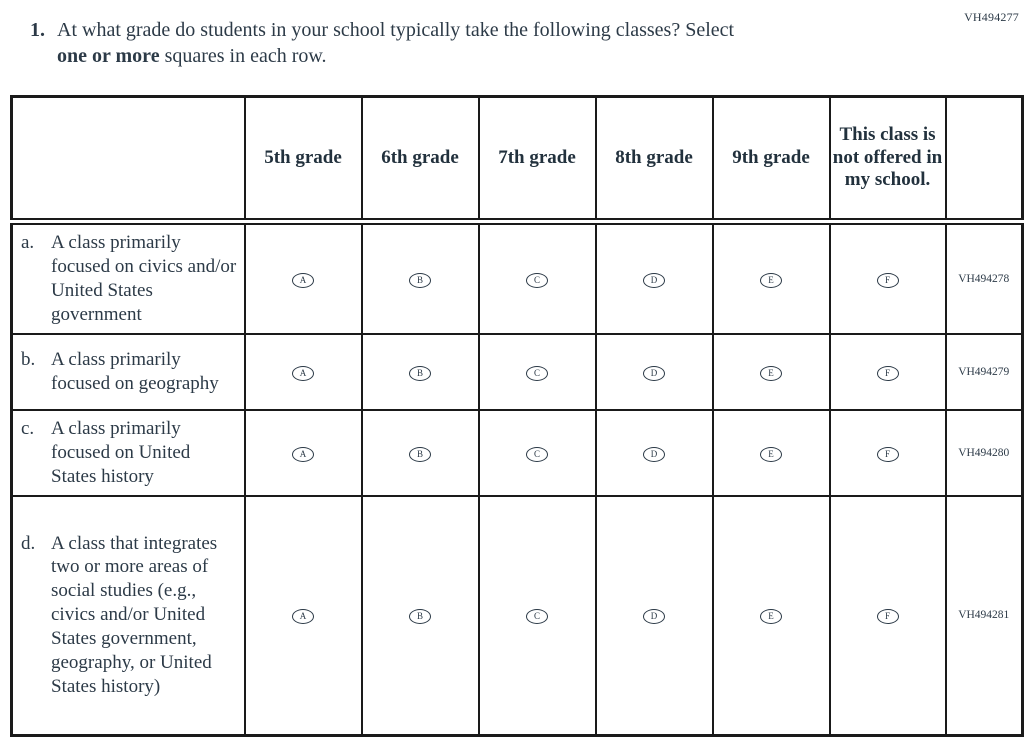 The width and height of the screenshot is (1031, 737). I want to click on row-c-option-b-bubble: B, so click(420, 454).